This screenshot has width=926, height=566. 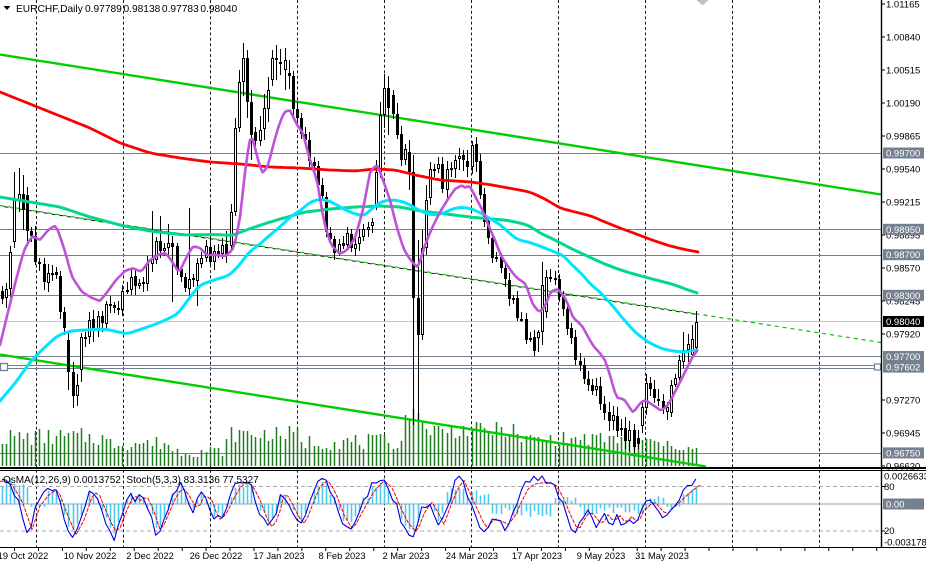 I want to click on svg-text: 0.98950, so click(x=903, y=230).